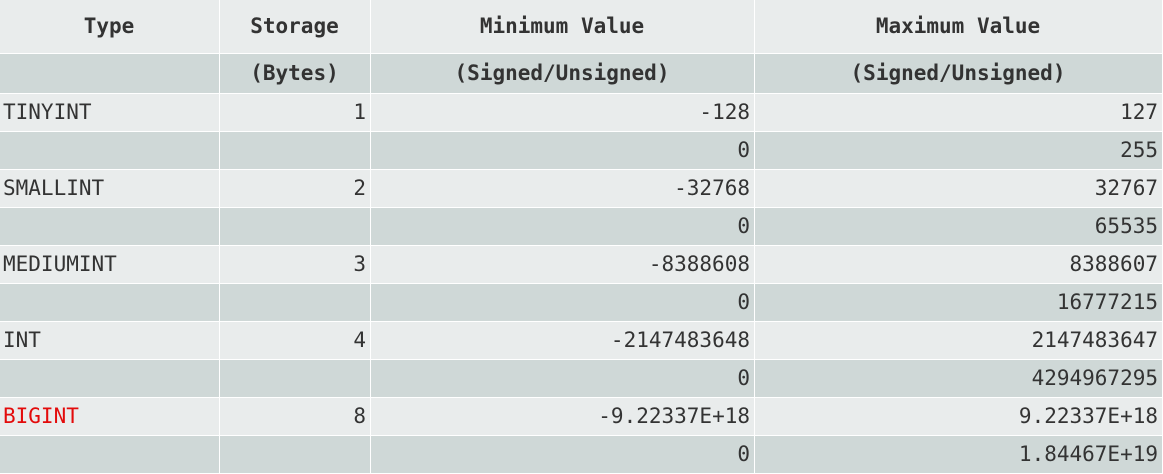 This screenshot has height=474, width=1163. I want to click on table-row: 0 255, so click(581, 151).